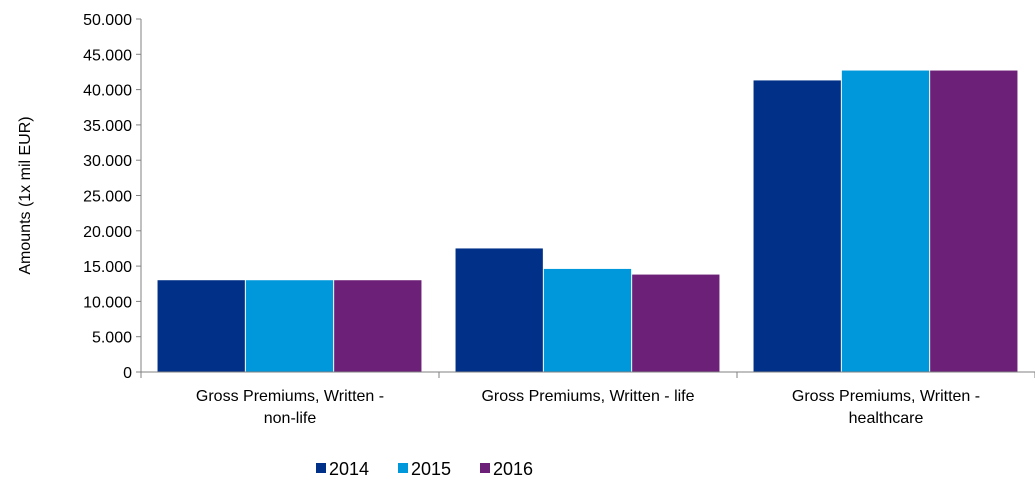  I want to click on y-tick-label: 40.000, so click(107, 91).